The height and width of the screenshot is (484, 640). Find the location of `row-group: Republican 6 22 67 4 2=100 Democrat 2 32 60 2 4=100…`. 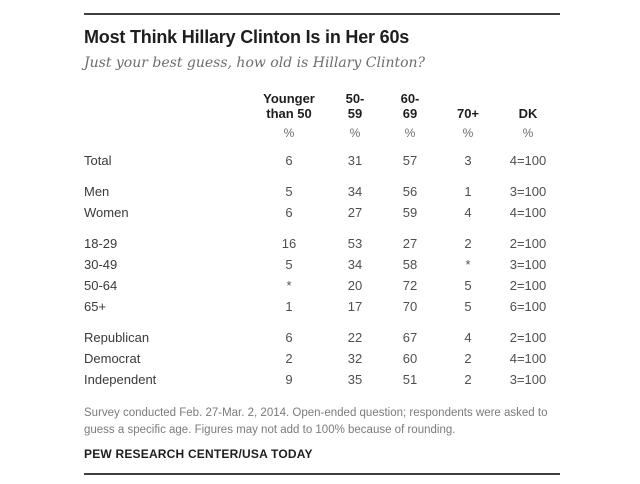

row-group: Republican 6 22 67 4 2=100 Democrat 2 32 60 2 4=100… is located at coordinates (322, 358).